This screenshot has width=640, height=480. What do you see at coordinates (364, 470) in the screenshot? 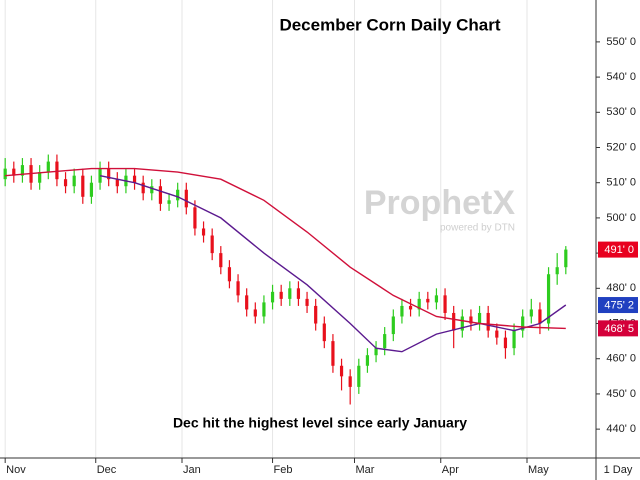
I see `x-tick-label: Mar` at bounding box center [364, 470].